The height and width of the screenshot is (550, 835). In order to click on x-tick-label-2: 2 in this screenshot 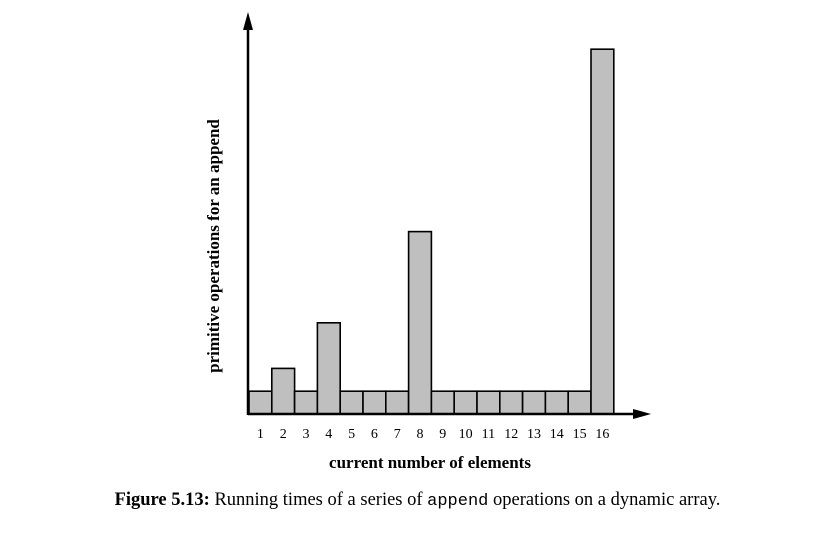, I will do `click(283, 434)`.